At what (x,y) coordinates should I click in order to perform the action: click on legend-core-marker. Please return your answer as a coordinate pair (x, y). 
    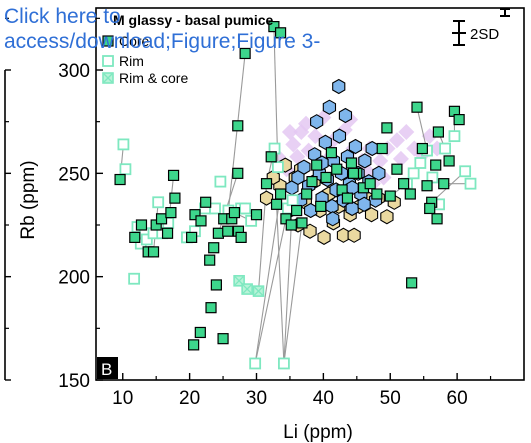
    Looking at the image, I should click on (108, 41).